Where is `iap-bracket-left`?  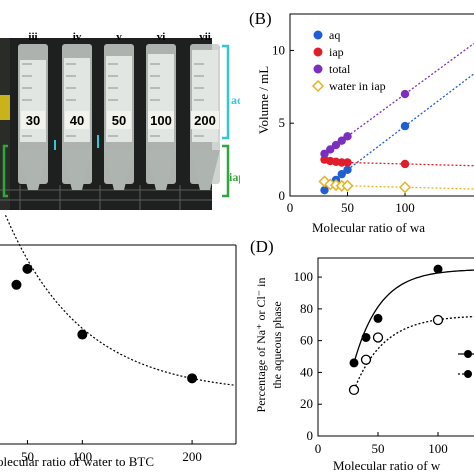 iap-bracket-left is located at coordinates (5, 171).